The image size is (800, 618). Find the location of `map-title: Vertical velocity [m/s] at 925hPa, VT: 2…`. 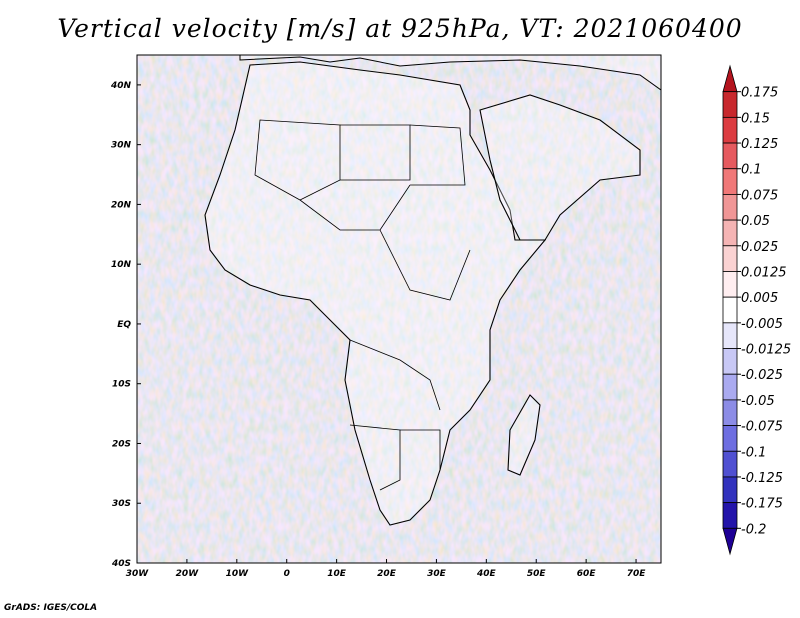

map-title: Vertical velocity [m/s] at 925hPa, VT: 2… is located at coordinates (400, 28).